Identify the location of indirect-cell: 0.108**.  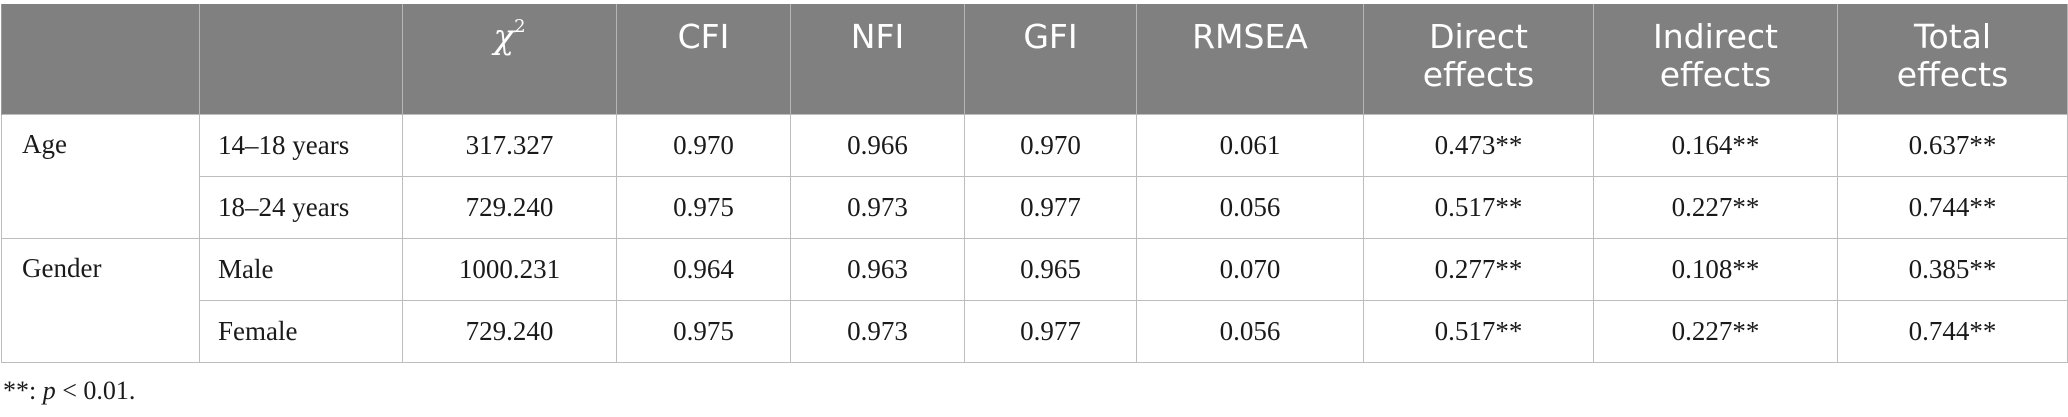
(1715, 269).